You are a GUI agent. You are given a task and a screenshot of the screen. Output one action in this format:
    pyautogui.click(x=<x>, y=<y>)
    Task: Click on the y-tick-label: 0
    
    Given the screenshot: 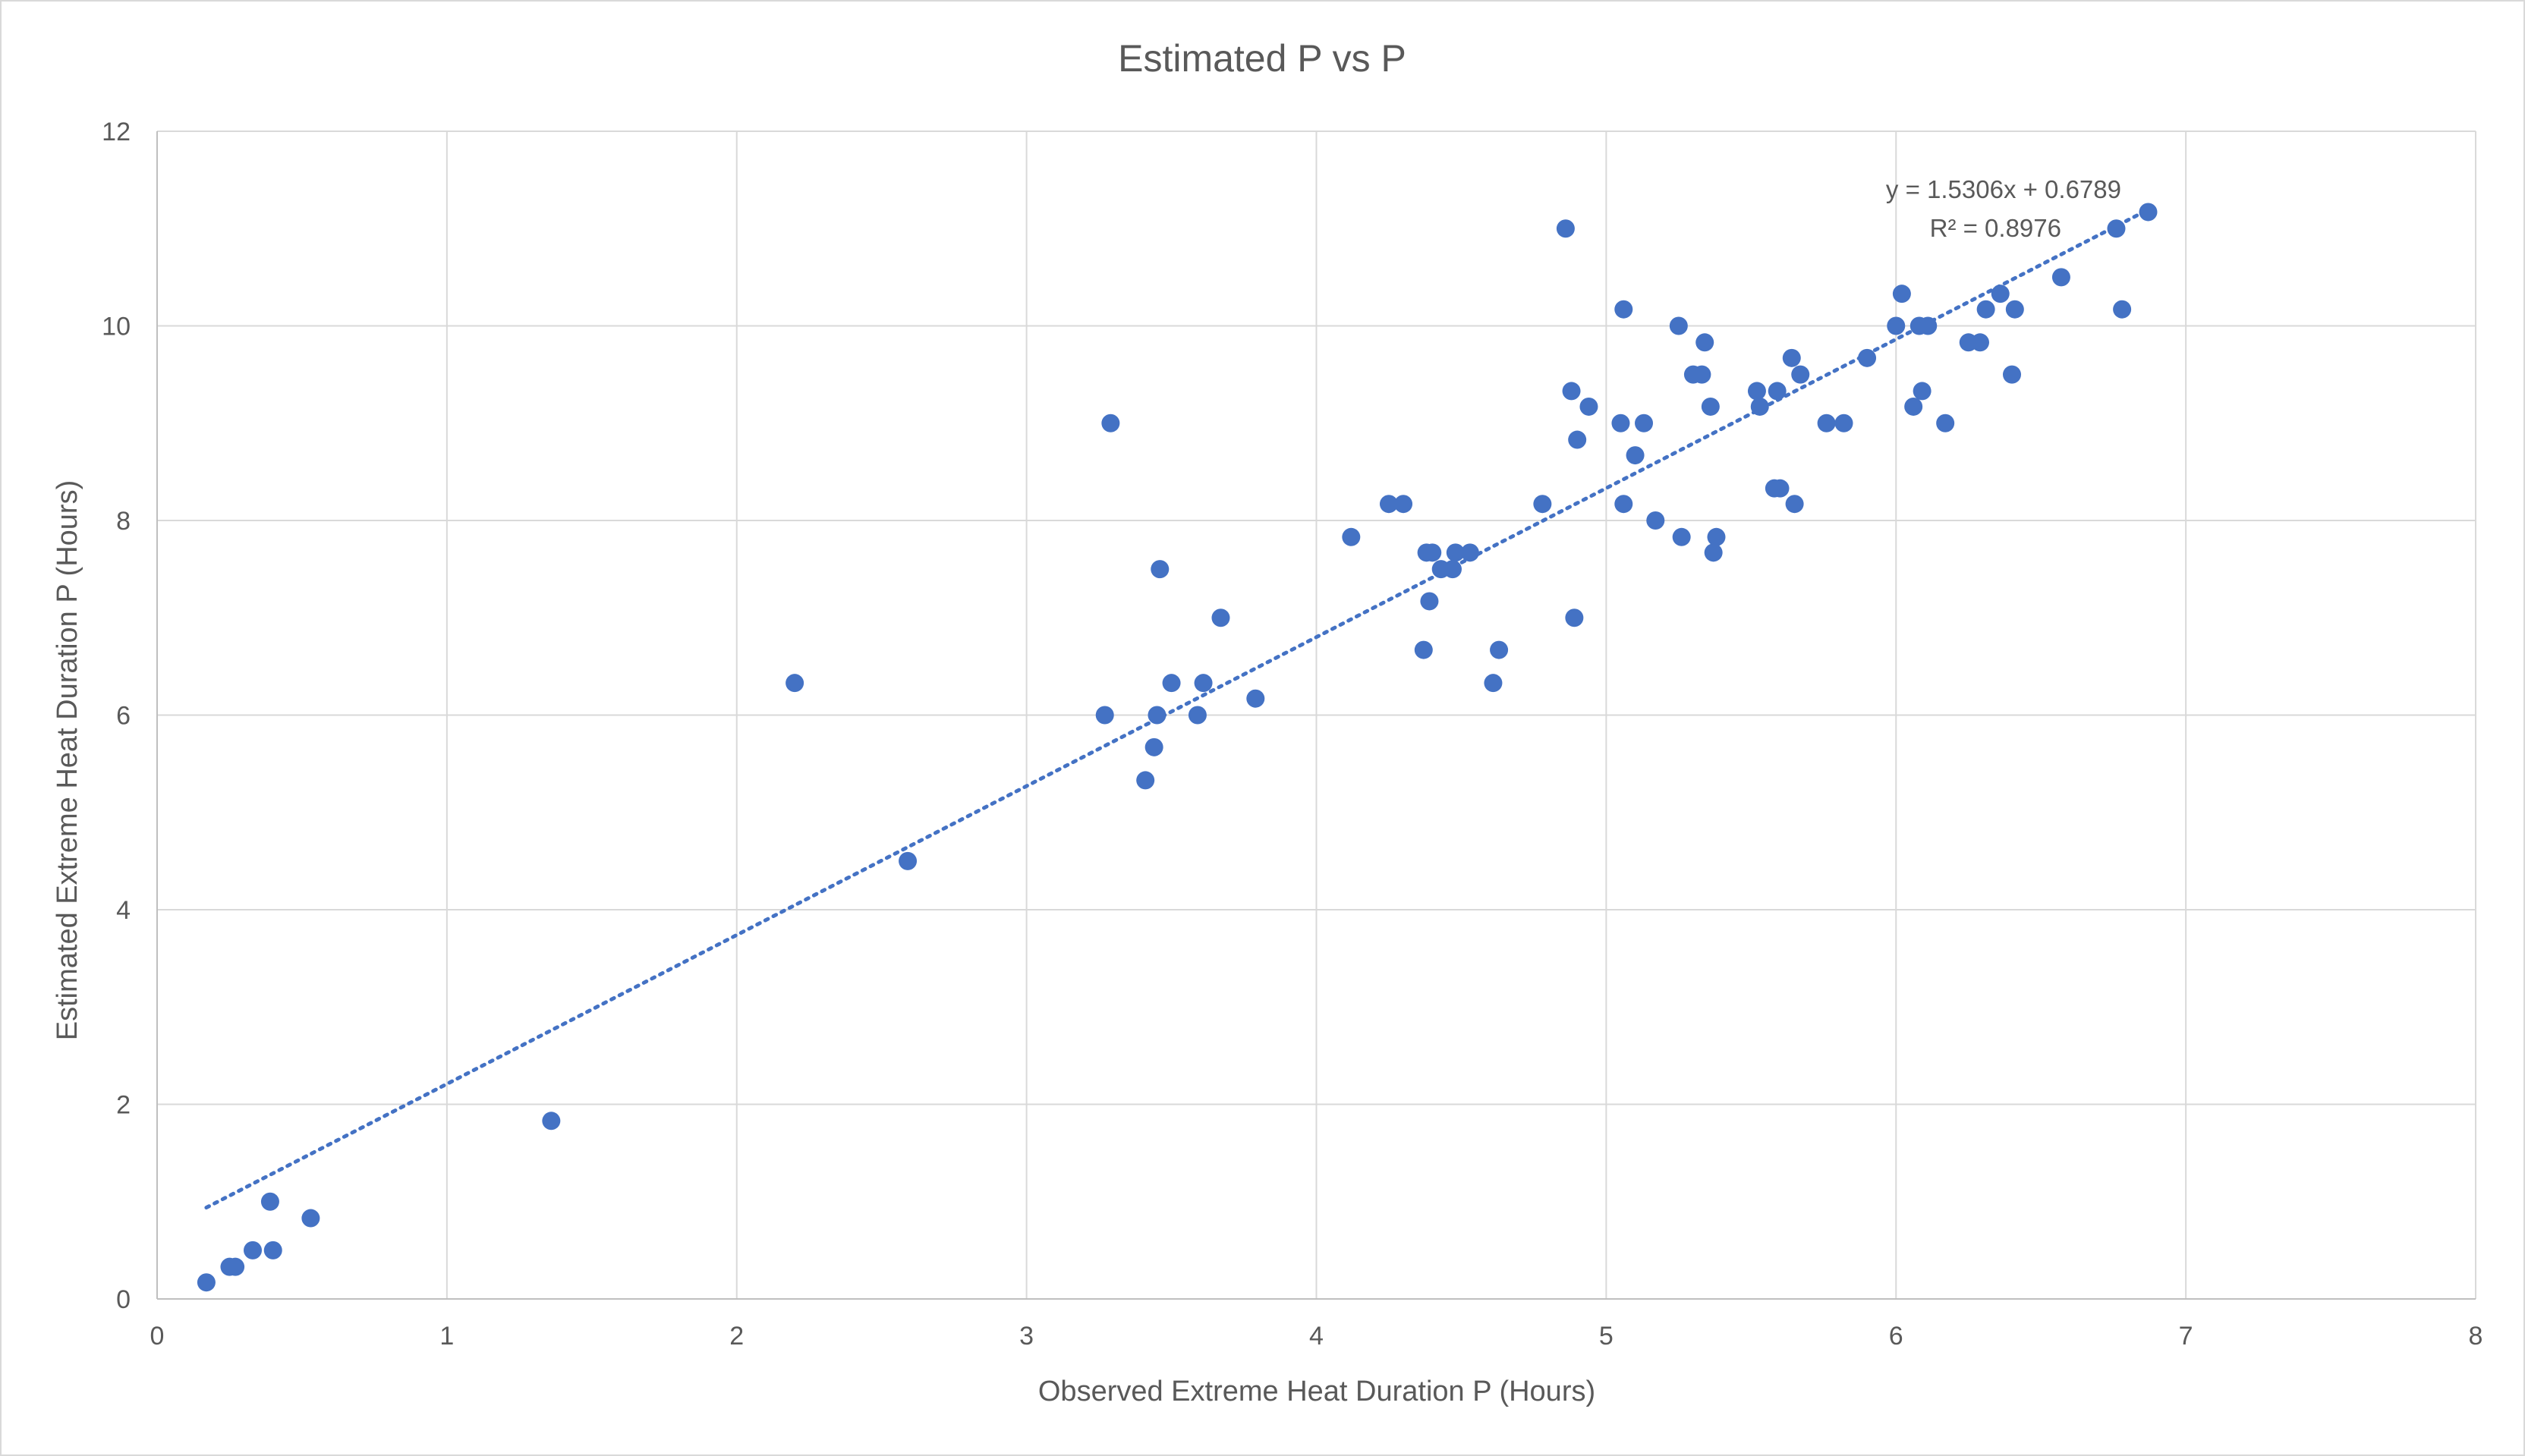 What is the action you would take?
    pyautogui.click(x=124, y=1299)
    